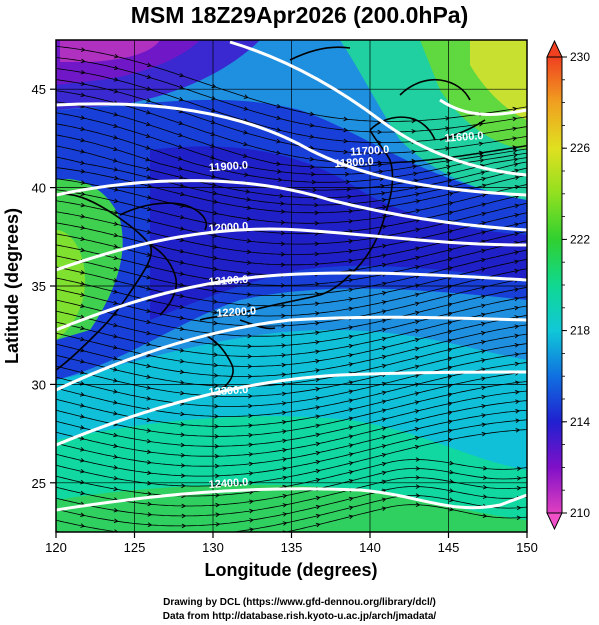 The image size is (599, 625). Describe the element at coordinates (39, 89) in the screenshot. I see `y-tick-label: 45` at that location.